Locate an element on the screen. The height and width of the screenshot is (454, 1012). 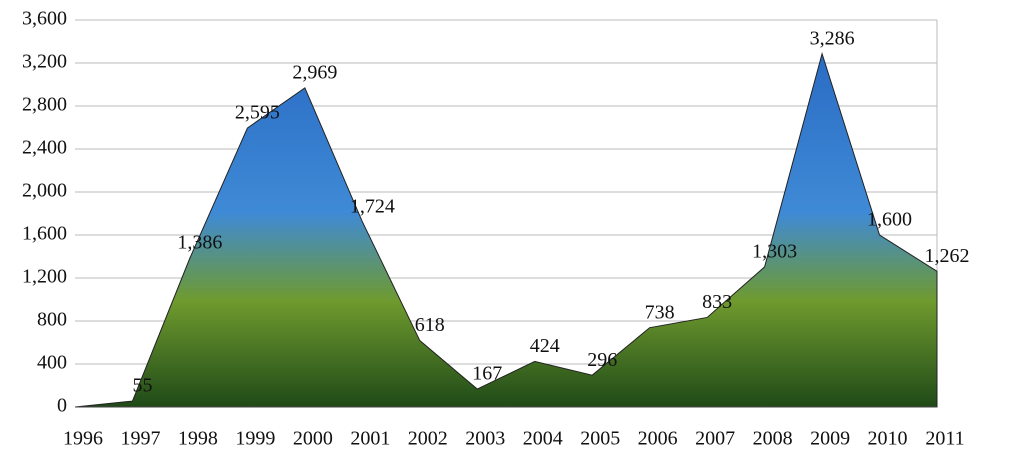
data-label: 1,724 is located at coordinates (372, 206).